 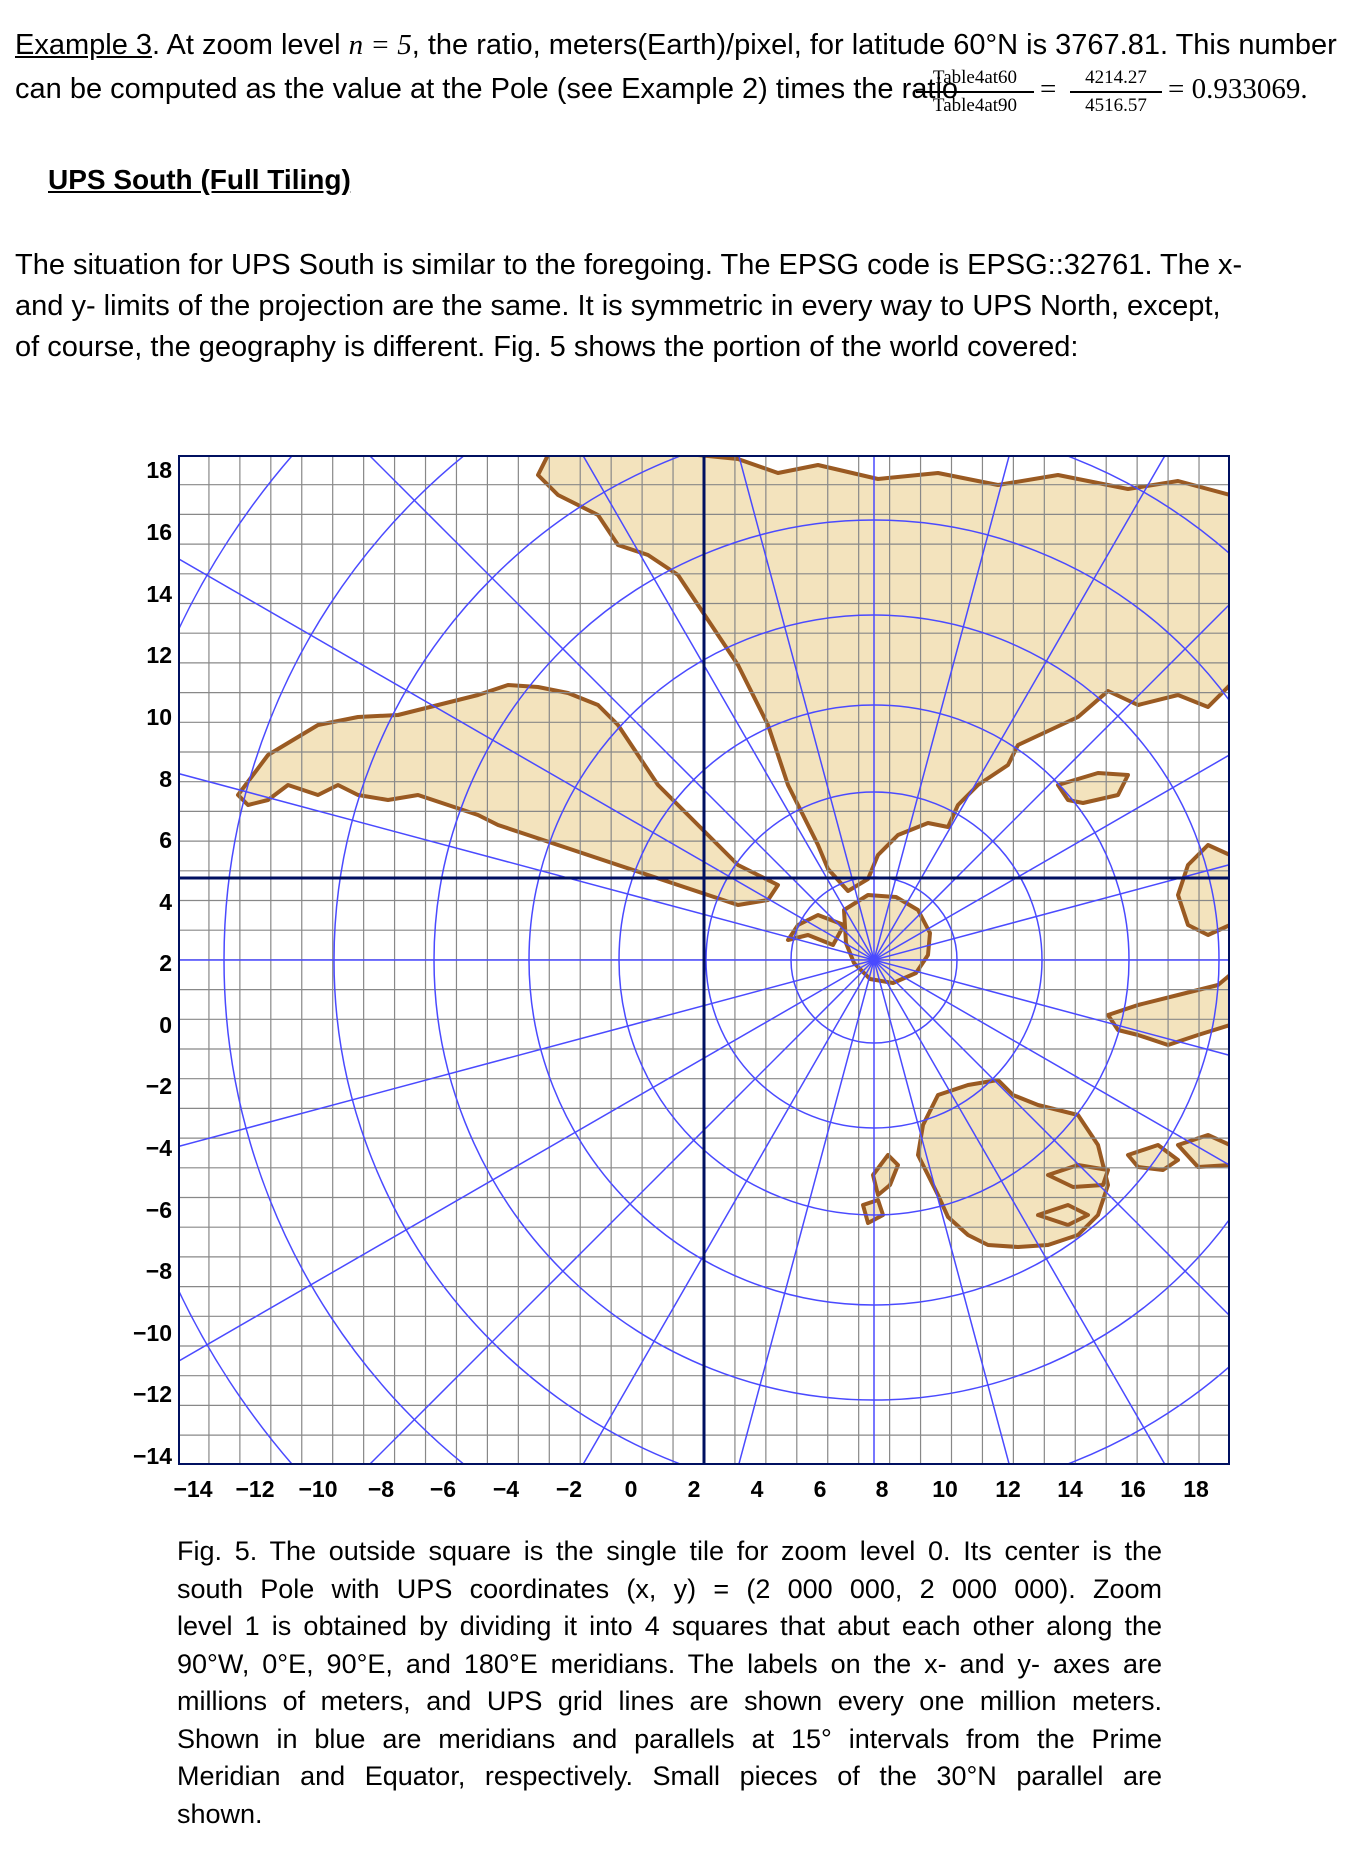 What do you see at coordinates (694, 1489) in the screenshot?
I see `x-tick-label: 2` at bounding box center [694, 1489].